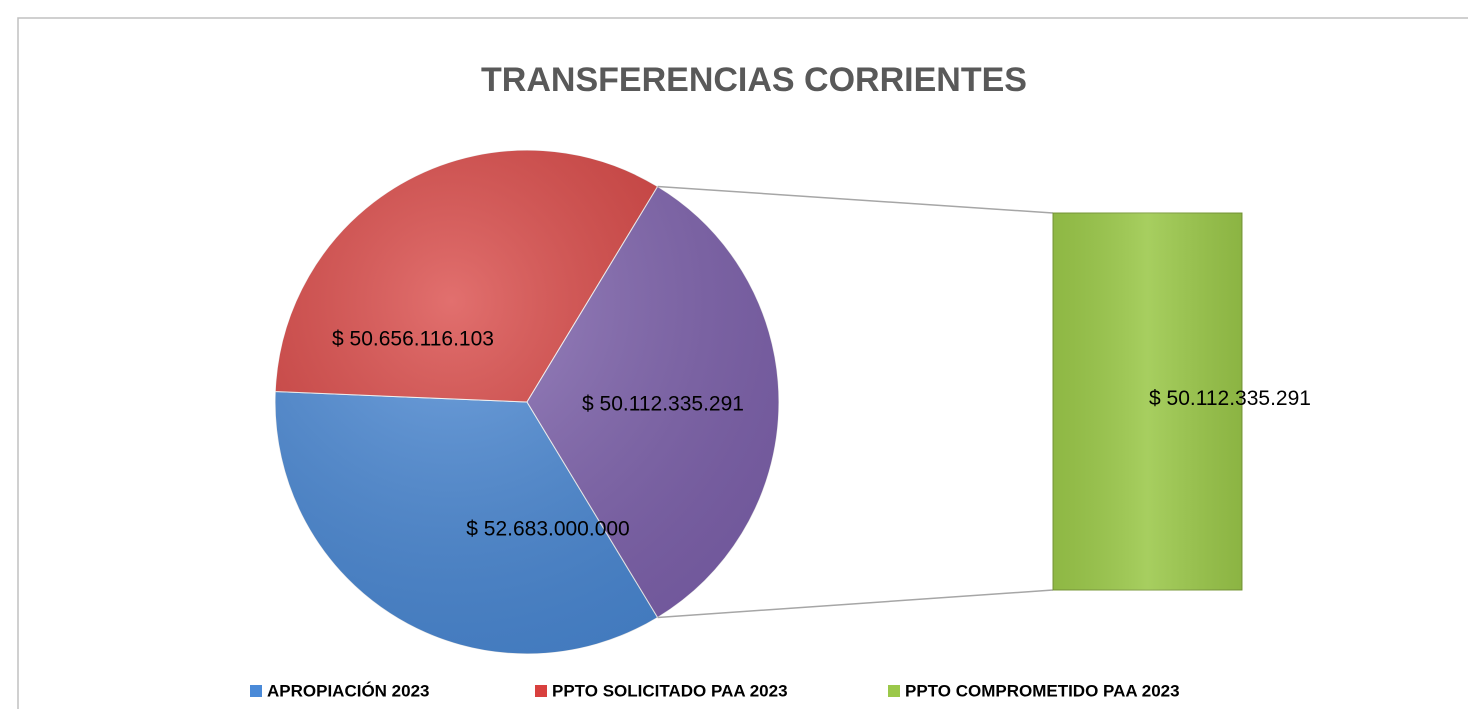  Describe the element at coordinates (754, 80) in the screenshot. I see `chart-title: TRANSFERENCIAS CORRIENTES` at that location.